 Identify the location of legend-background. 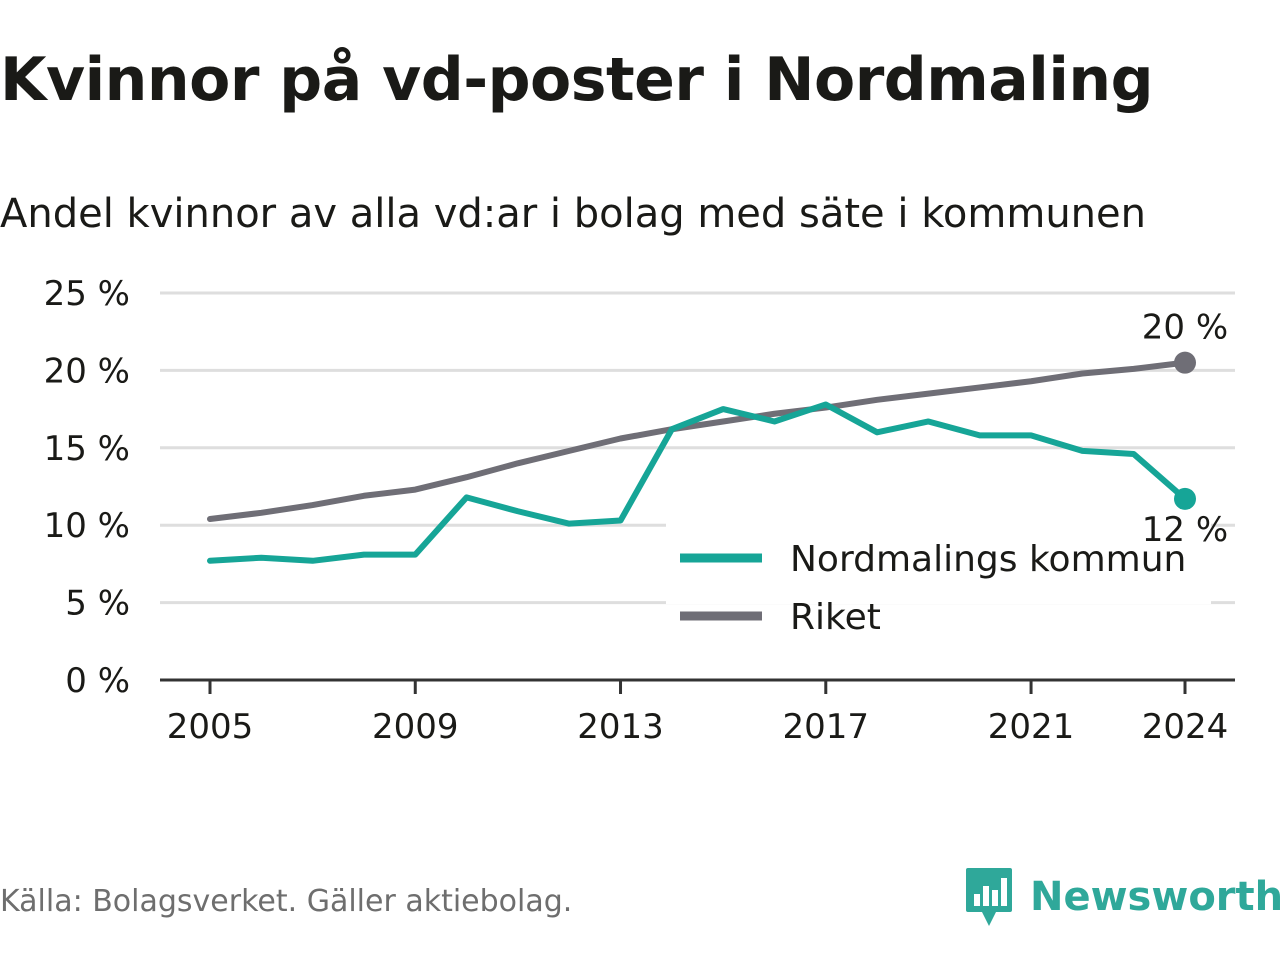
(938, 563).